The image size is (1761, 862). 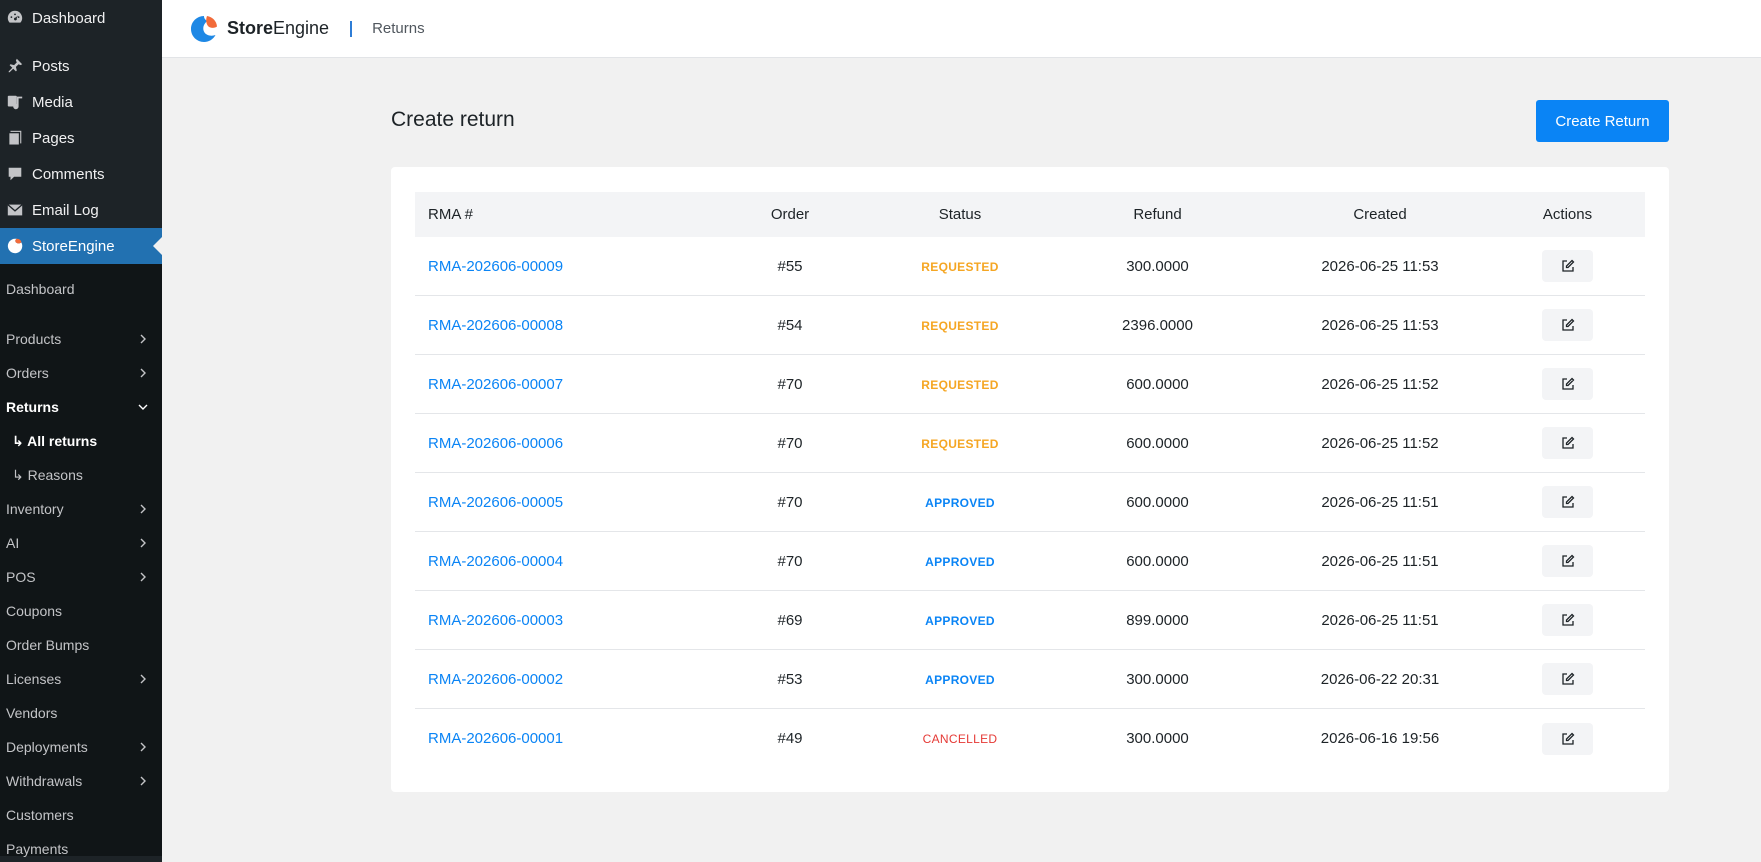 What do you see at coordinates (496, 266) in the screenshot?
I see `rma-link: RMA-202606-00009` at bounding box center [496, 266].